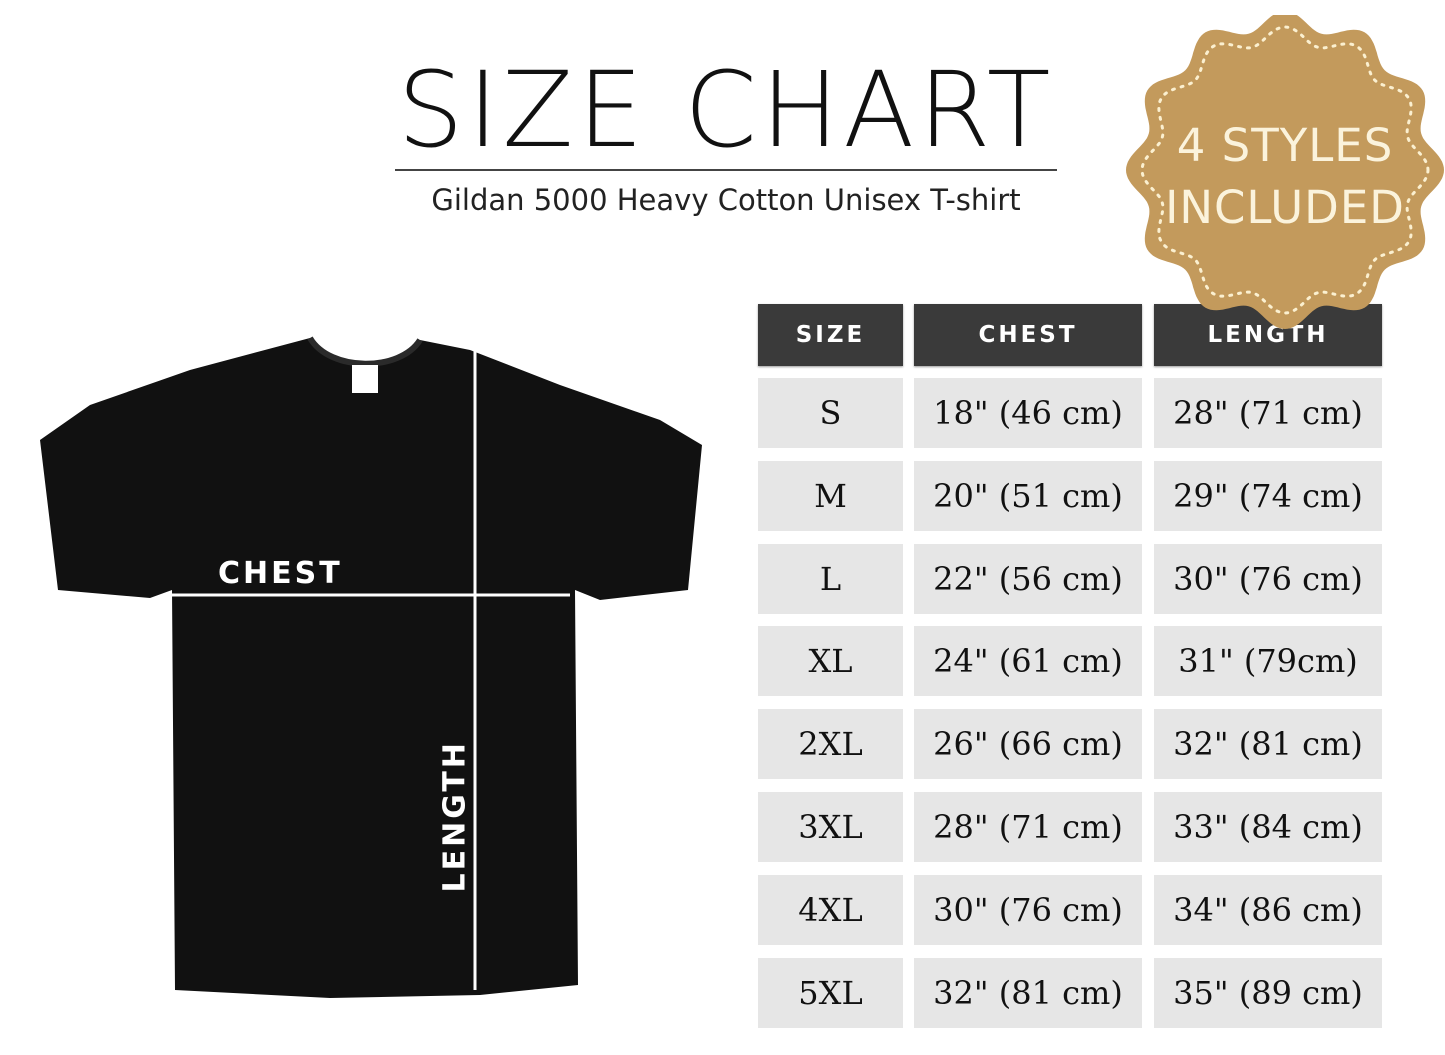 The width and height of the screenshot is (1445, 1055). I want to click on cell-length: 35" (89 cm), so click(1268, 992).